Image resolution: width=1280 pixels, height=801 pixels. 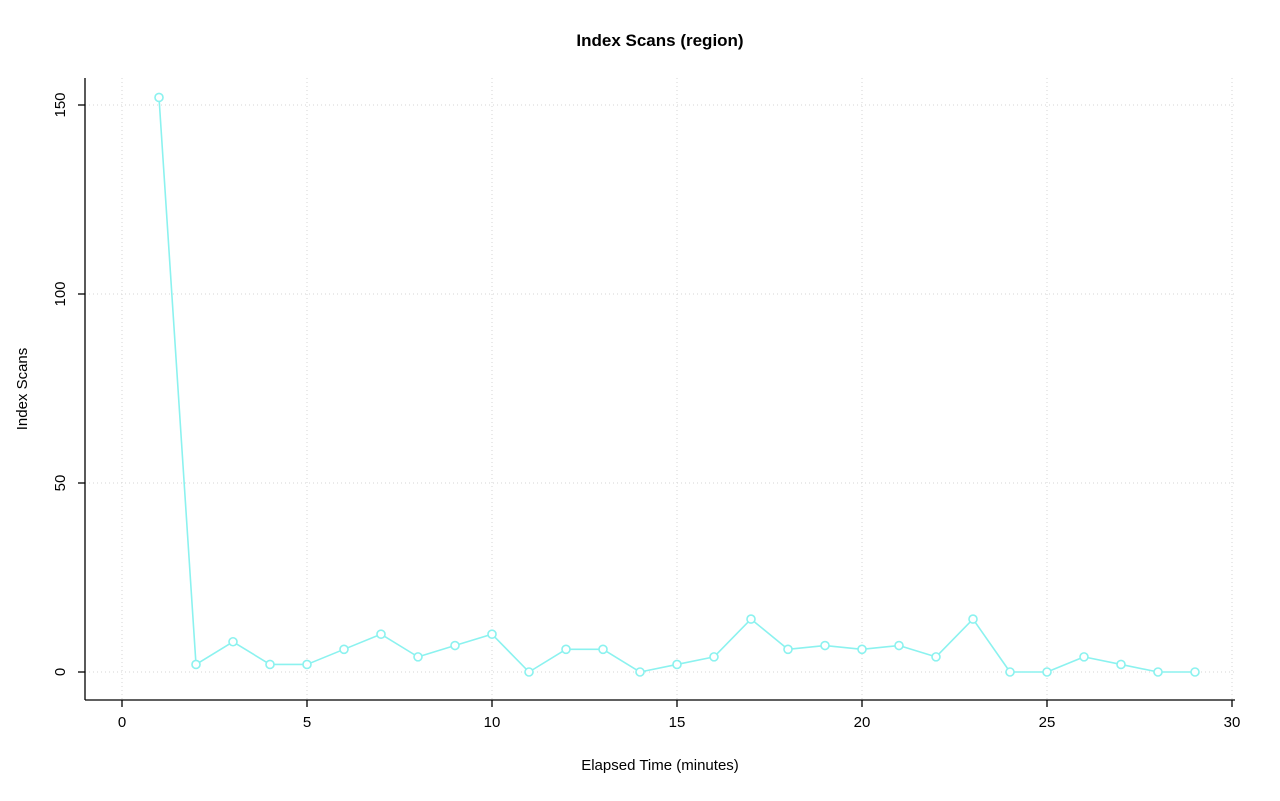 I want to click on x-tick-label: 20, so click(x=862, y=722).